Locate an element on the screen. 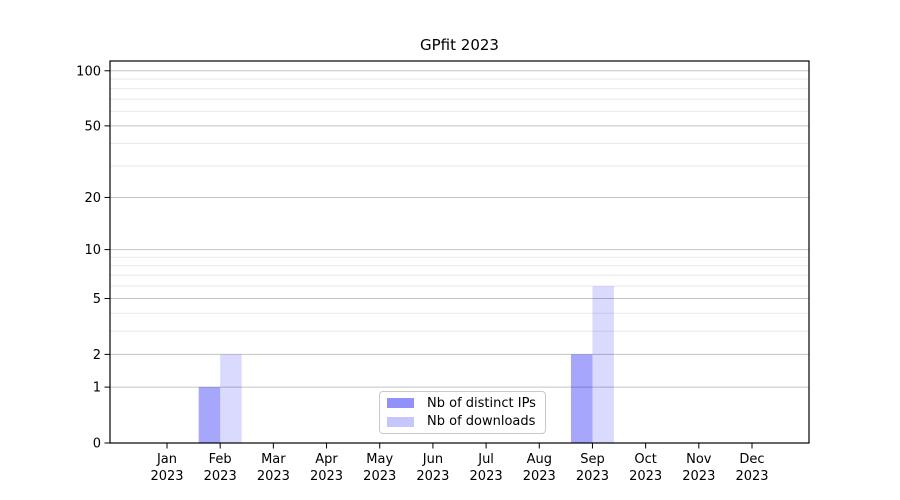 The width and height of the screenshot is (900, 500). y-tick-label: 5 is located at coordinates (97, 299).